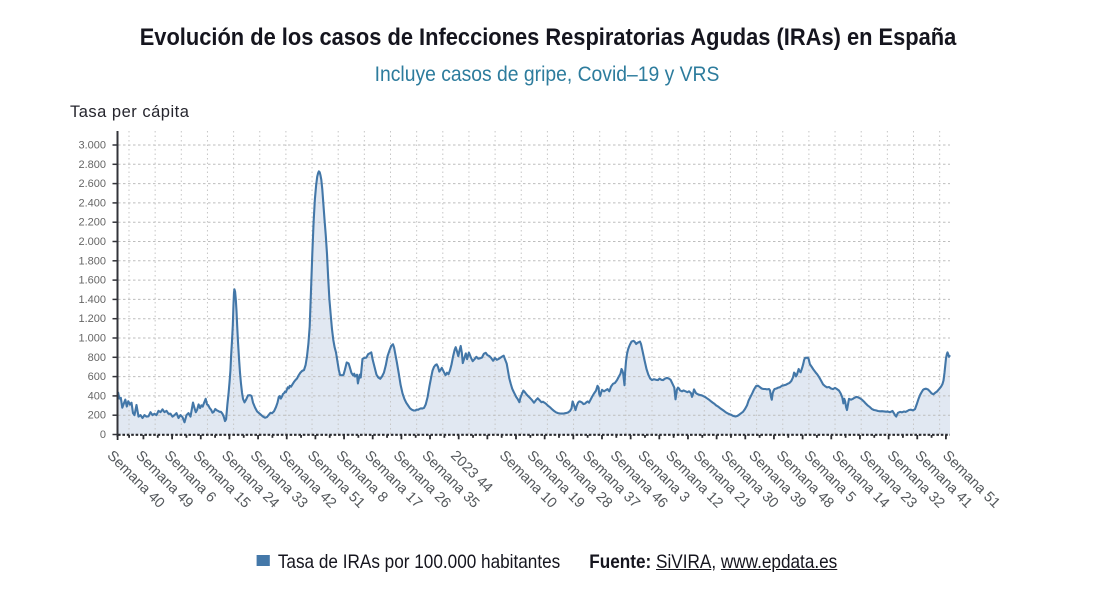 This screenshot has width=1104, height=592. Describe the element at coordinates (103, 435) in the screenshot. I see `svg-text: 0` at that location.